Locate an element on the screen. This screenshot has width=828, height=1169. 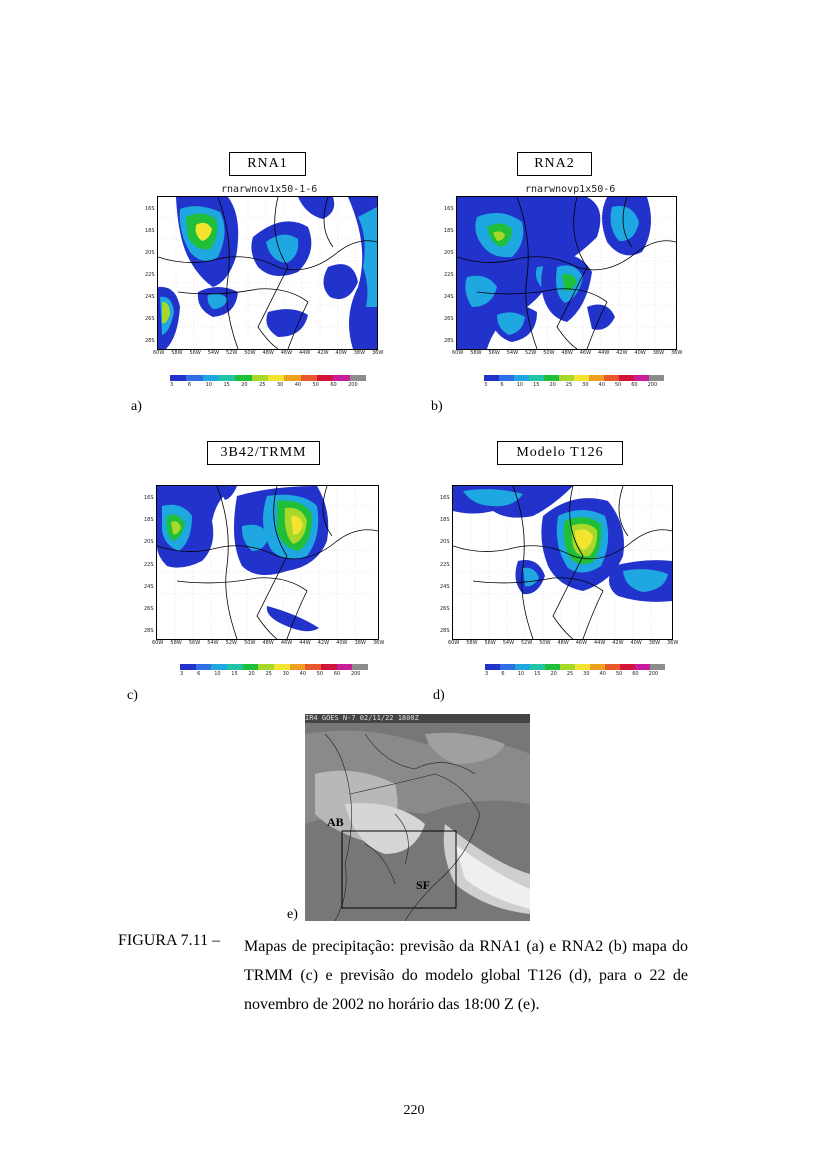
colorbar-a-labels: 3 6 10 15 20 25 30 40 50 60 200 is located at coordinates (268, 385).